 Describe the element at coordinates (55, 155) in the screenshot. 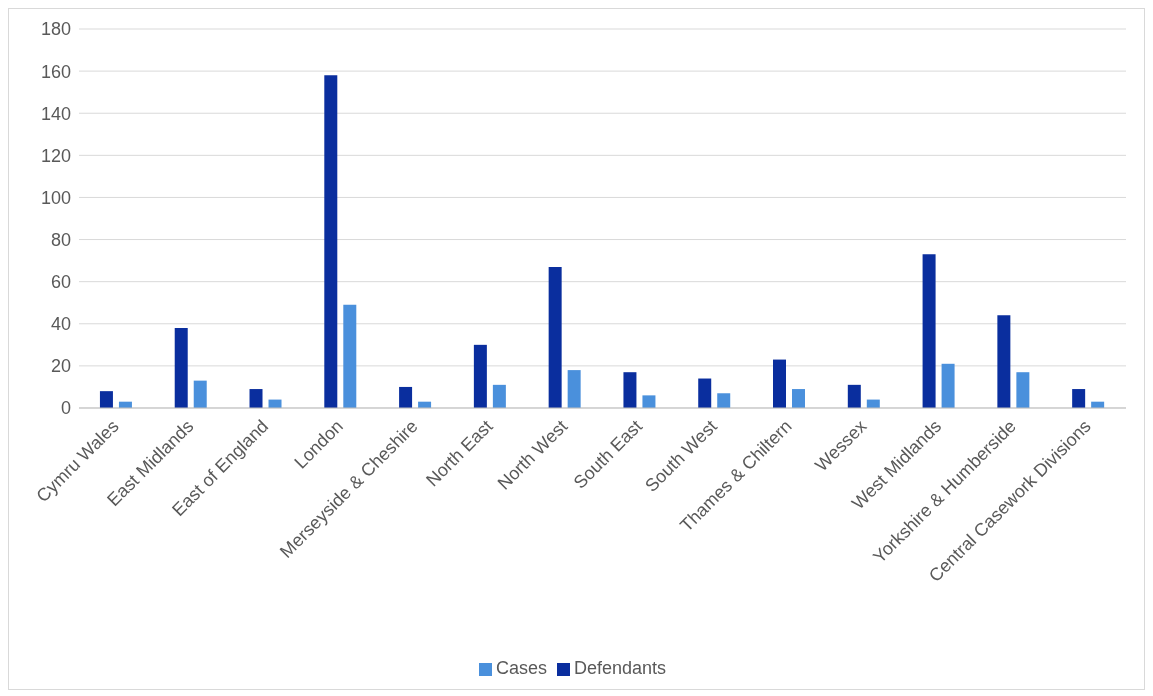

I see `y-tick-label: 120` at that location.